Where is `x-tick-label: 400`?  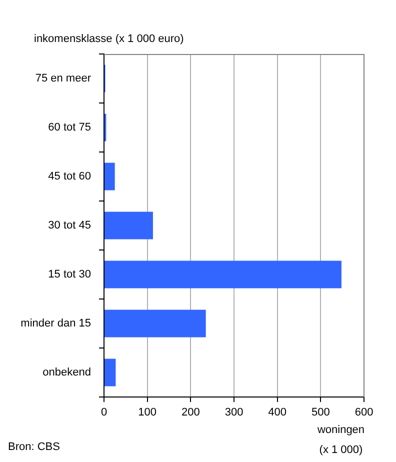
x-tick-label: 400 is located at coordinates (277, 412).